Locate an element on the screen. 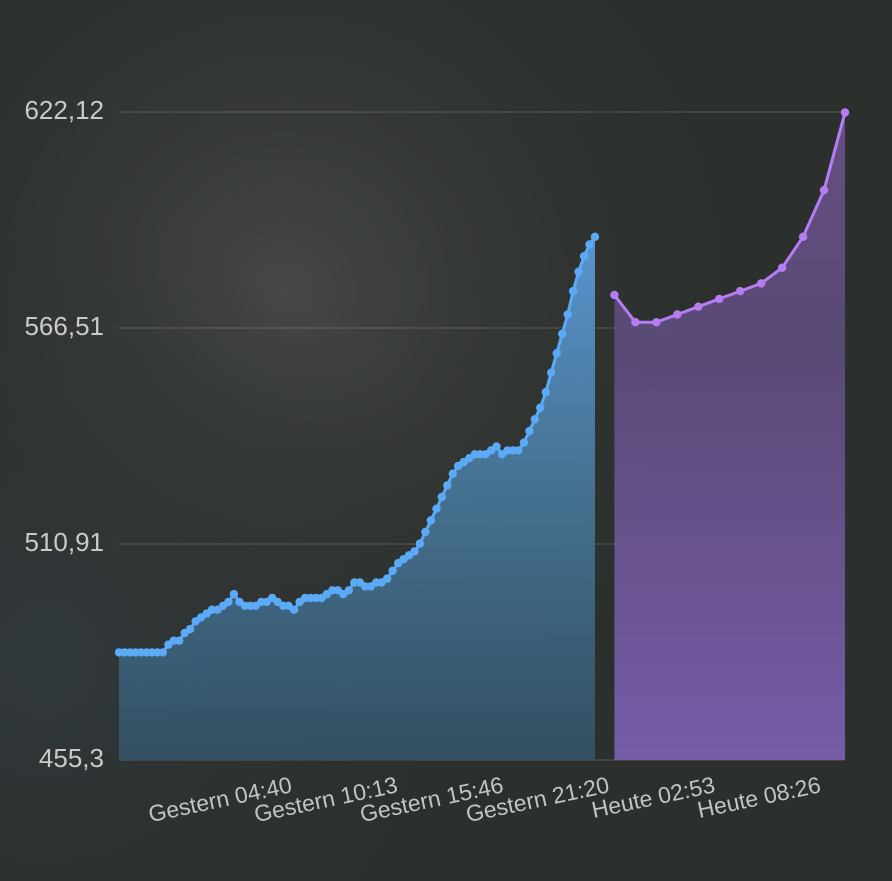 The width and height of the screenshot is (892, 881). y-tick-label: 566,51 is located at coordinates (64, 326).